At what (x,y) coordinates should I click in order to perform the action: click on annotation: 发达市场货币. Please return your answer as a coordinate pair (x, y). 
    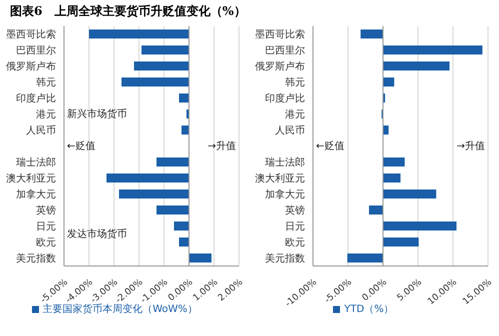
    Looking at the image, I should click on (97, 234).